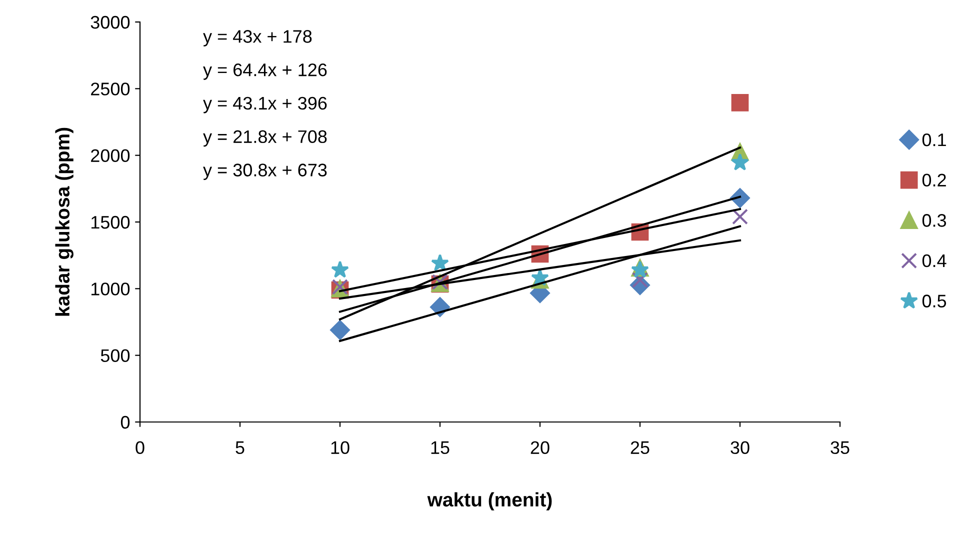 The image size is (956, 534). What do you see at coordinates (934, 261) in the screenshot?
I see `legend-label: 0.4` at bounding box center [934, 261].